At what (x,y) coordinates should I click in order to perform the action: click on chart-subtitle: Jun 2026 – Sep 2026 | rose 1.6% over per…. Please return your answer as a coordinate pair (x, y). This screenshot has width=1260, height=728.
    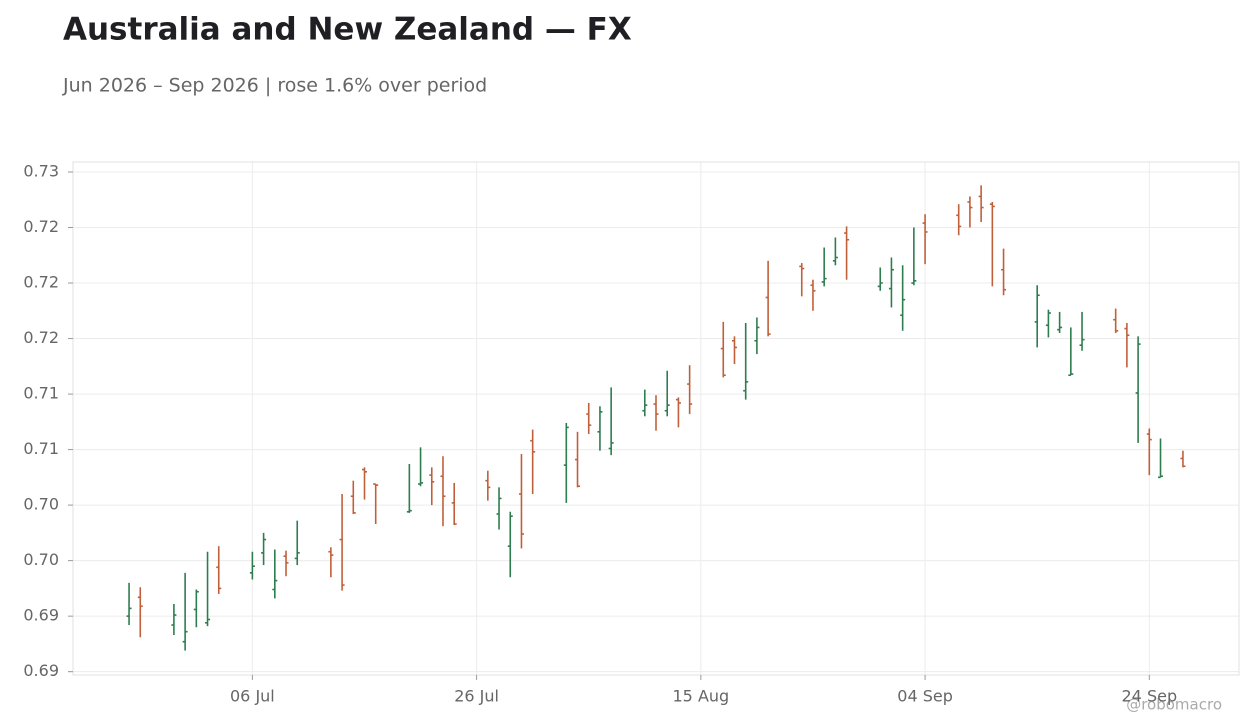
    Looking at the image, I should click on (274, 86).